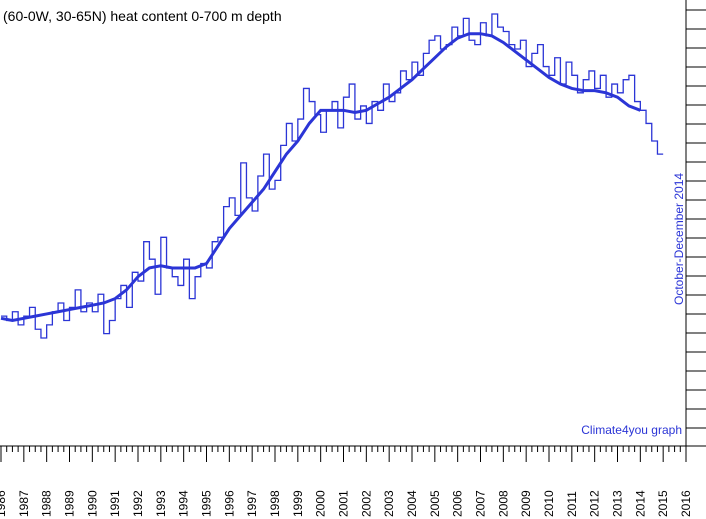 The height and width of the screenshot is (519, 706). Describe the element at coordinates (696, 219) in the screenshot. I see `y-ticks` at that location.